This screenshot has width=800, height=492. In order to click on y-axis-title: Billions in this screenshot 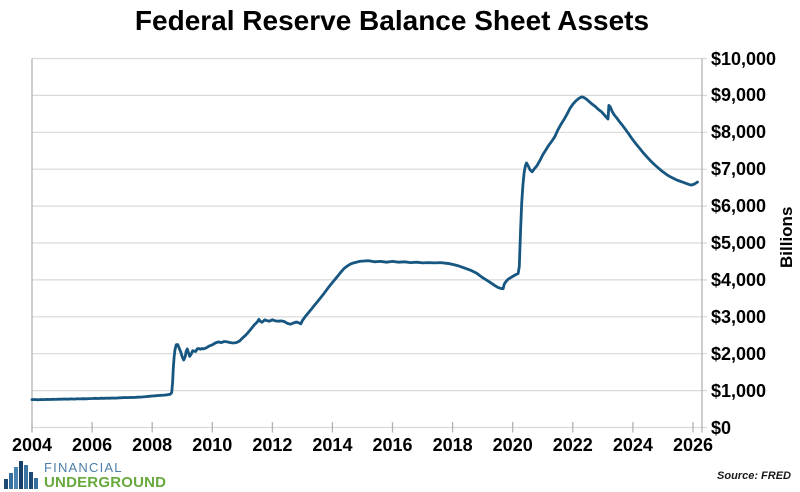, I will do `click(786, 237)`.